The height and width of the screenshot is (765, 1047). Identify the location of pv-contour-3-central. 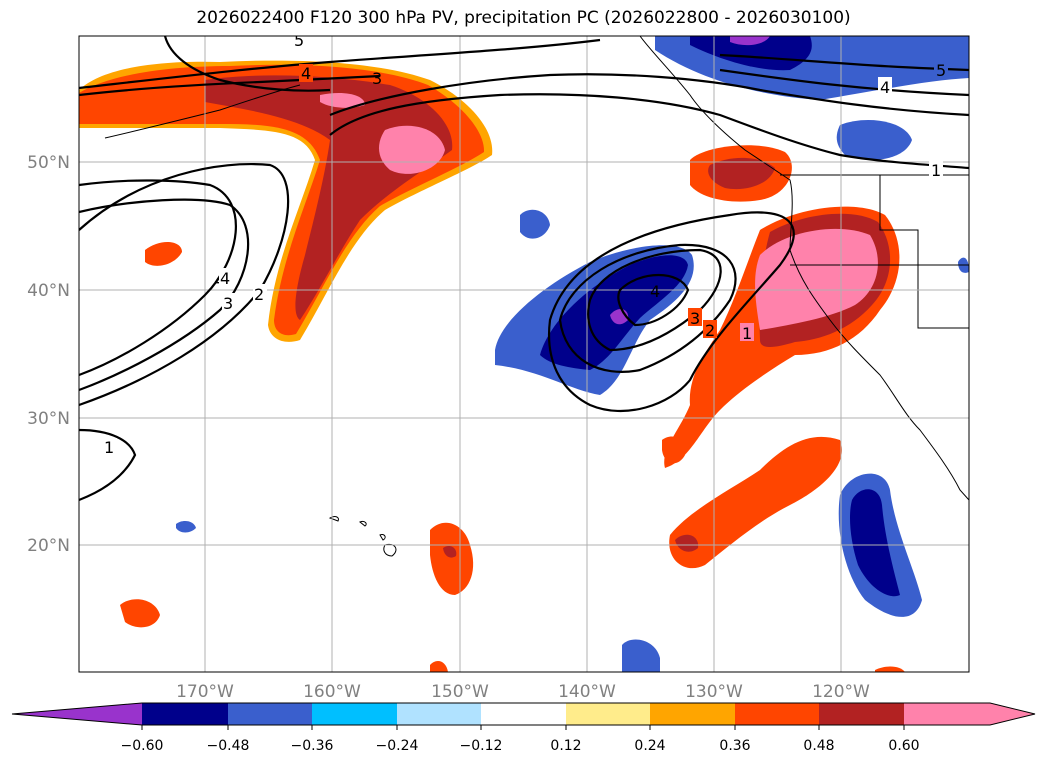
(654, 300).